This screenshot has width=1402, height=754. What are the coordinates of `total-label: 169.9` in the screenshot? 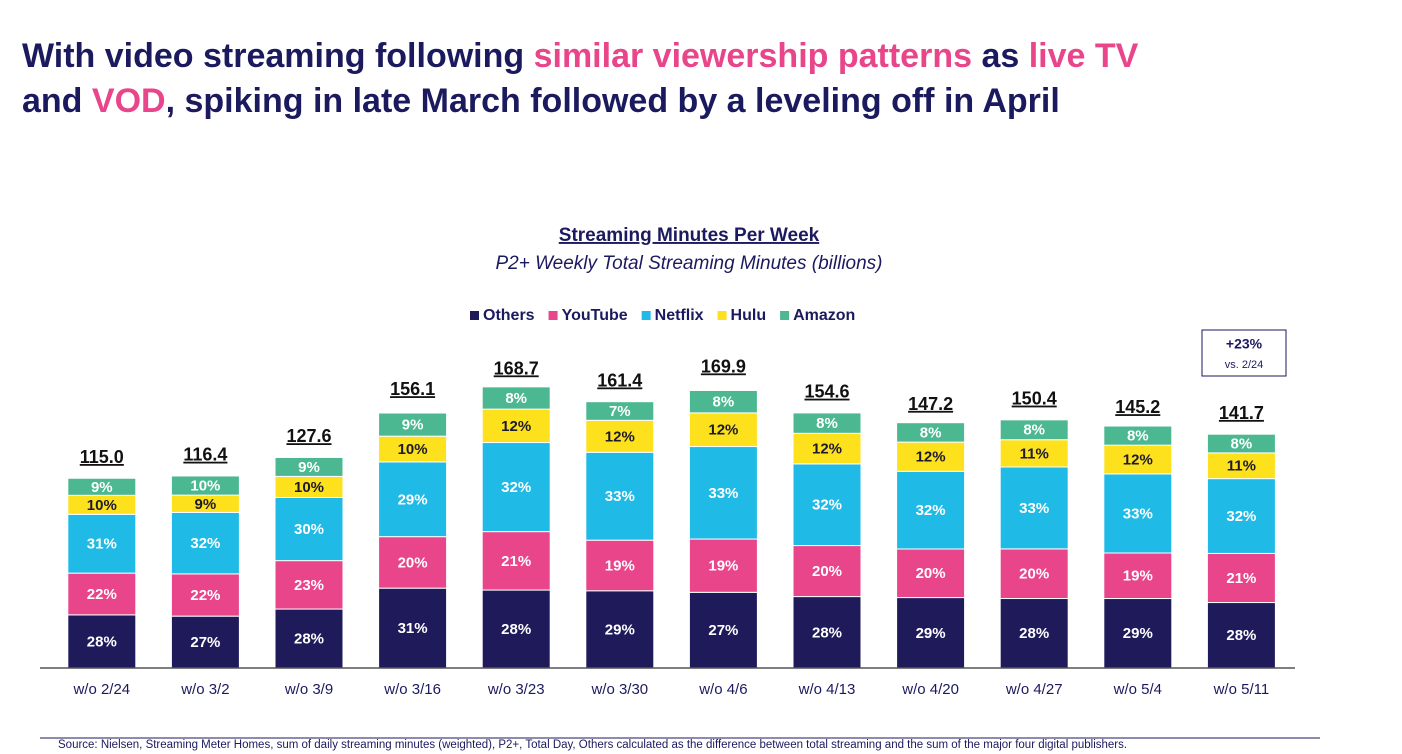 It's located at (723, 366).